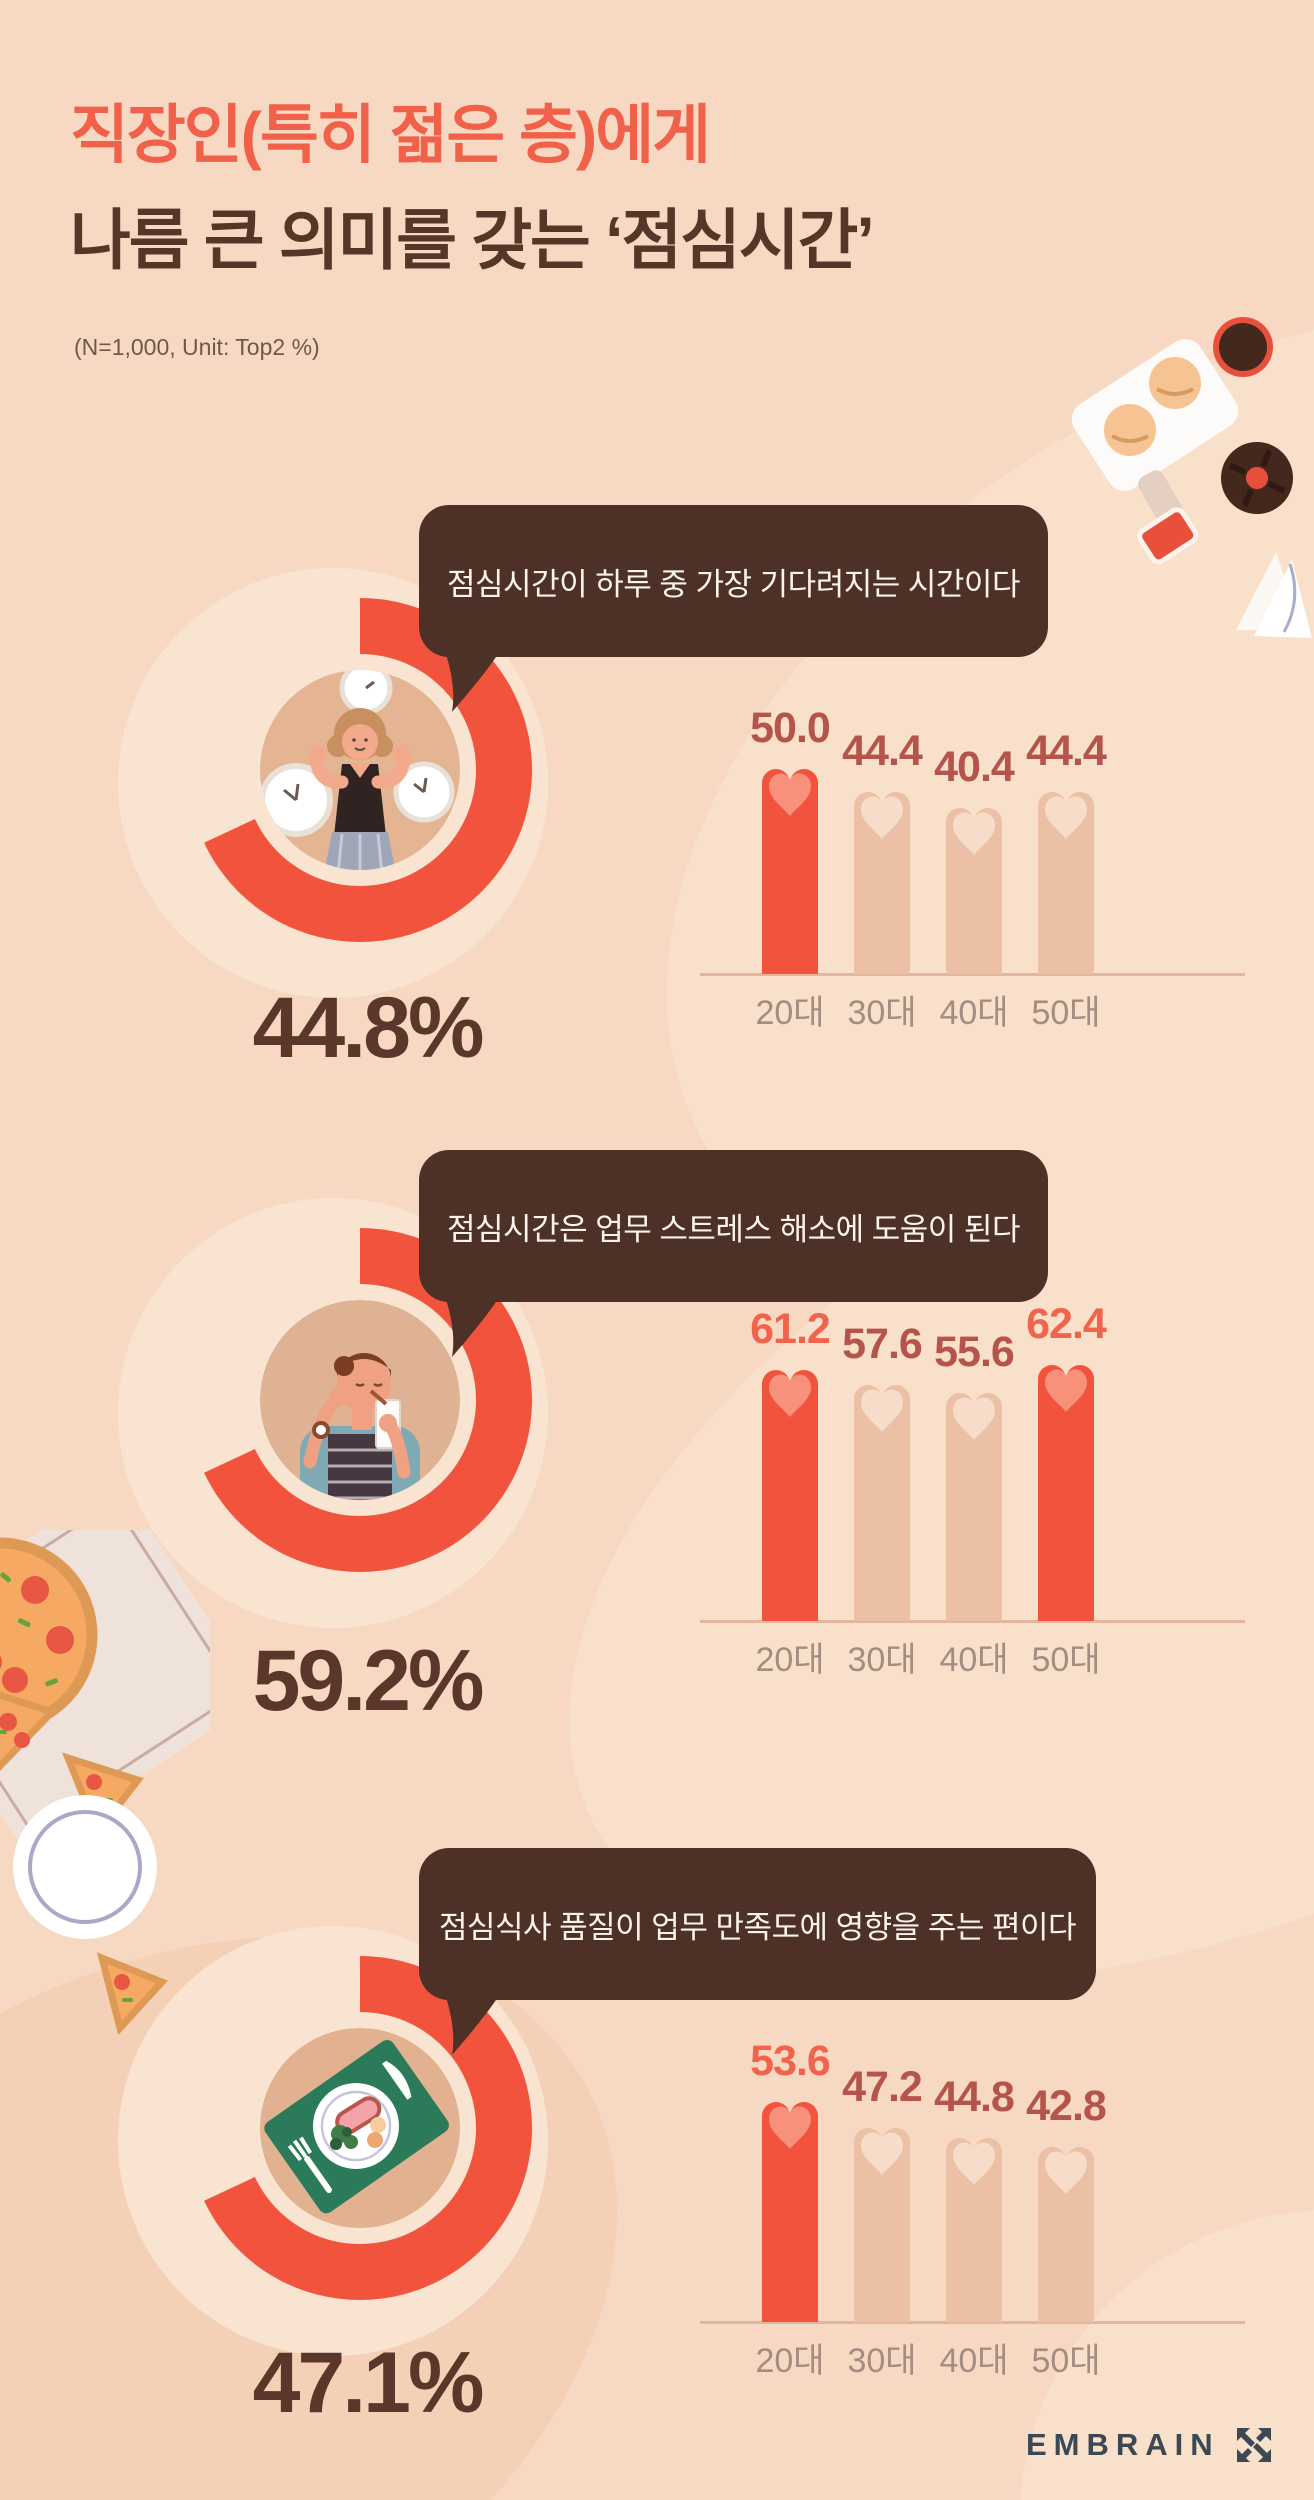 The width and height of the screenshot is (1314, 2500). I want to click on pizza-decorations-left, so click(105, 1783).